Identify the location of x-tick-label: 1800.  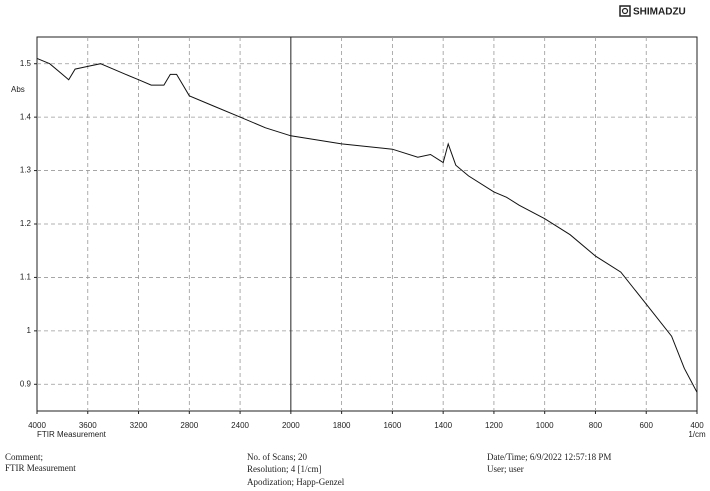
(342, 425).